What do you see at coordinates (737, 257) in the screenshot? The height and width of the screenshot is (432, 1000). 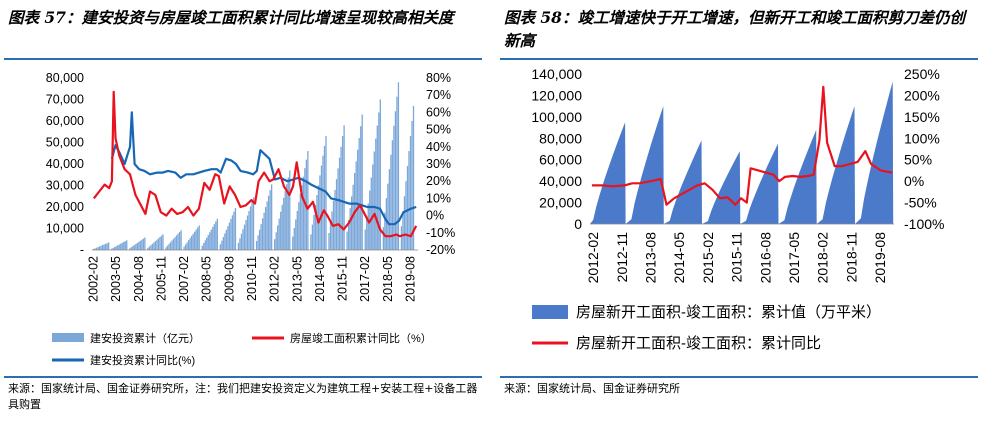 I see `chart58-x-tick: 2015-11` at bounding box center [737, 257].